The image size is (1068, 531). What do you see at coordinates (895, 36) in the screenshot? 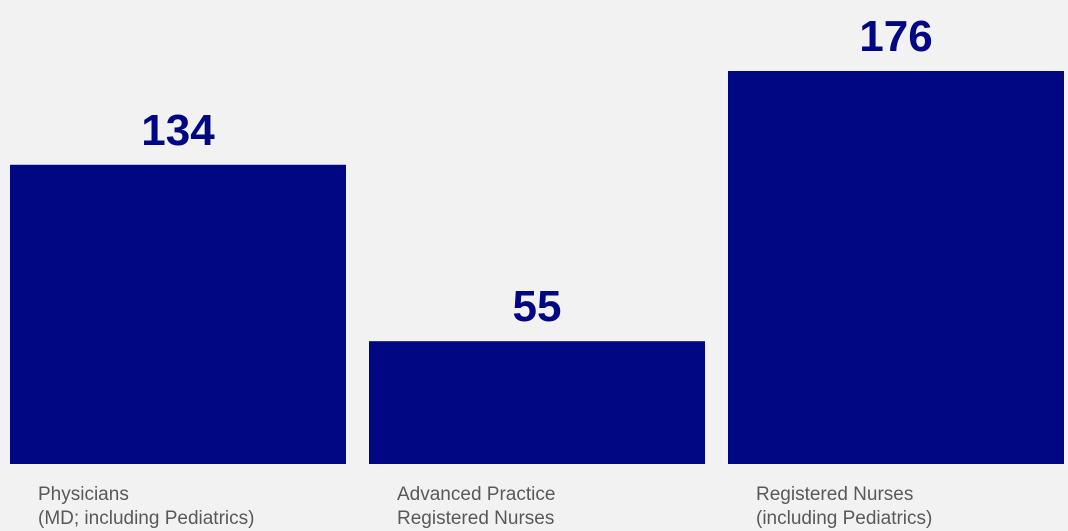
I see `value-label-3: 176` at bounding box center [895, 36].